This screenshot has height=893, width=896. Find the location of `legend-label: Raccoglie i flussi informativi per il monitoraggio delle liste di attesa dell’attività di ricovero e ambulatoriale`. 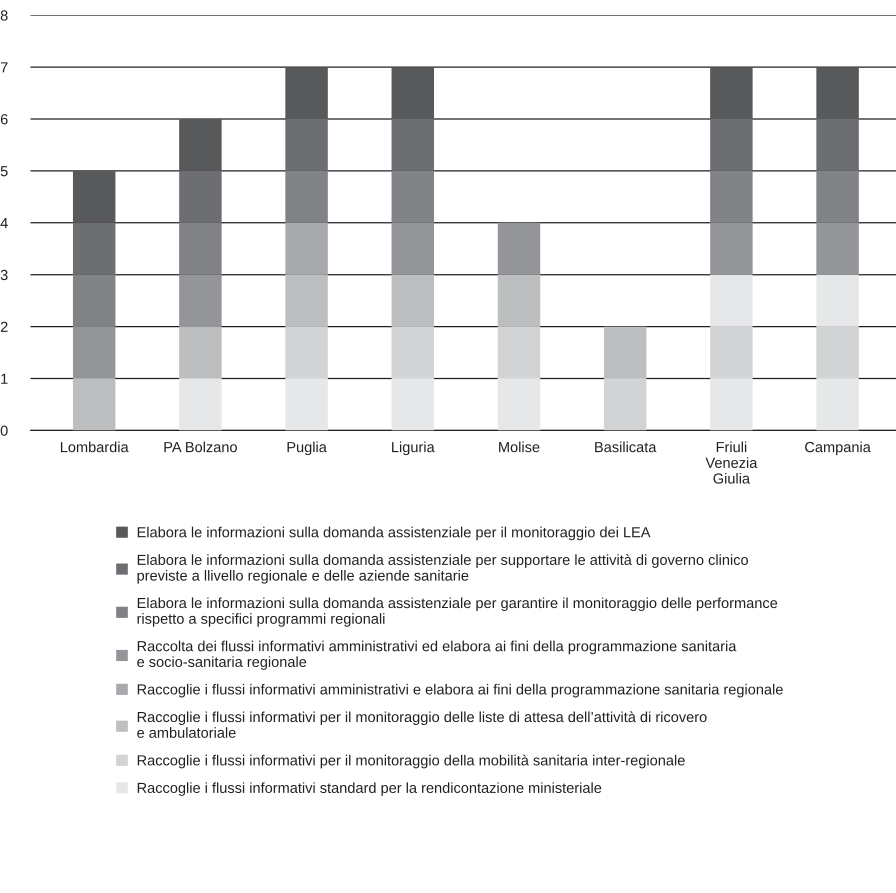

legend-label: Raccoglie i flussi informativi per il monitoraggio delle liste di attesa dell’attività di ricovero e ambulatoriale is located at coordinates (422, 724).